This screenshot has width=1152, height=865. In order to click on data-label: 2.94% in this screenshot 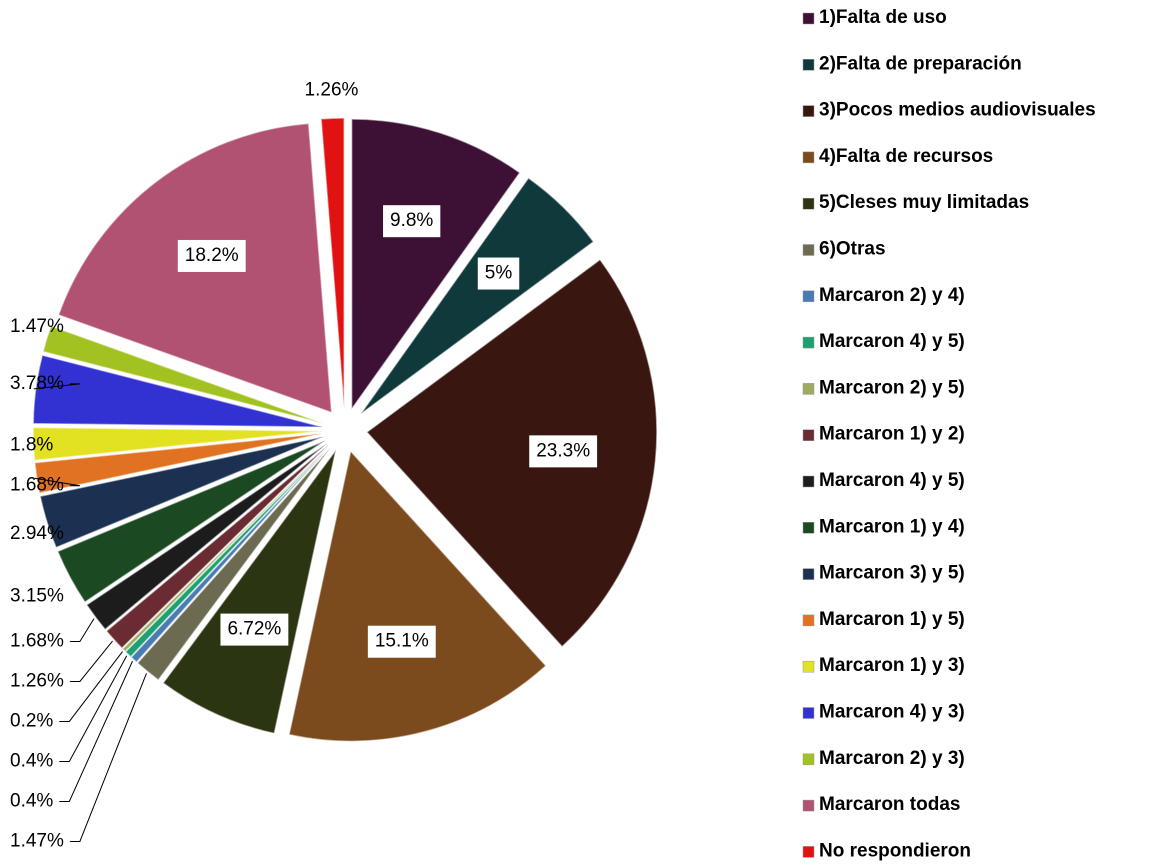, I will do `click(37, 533)`.